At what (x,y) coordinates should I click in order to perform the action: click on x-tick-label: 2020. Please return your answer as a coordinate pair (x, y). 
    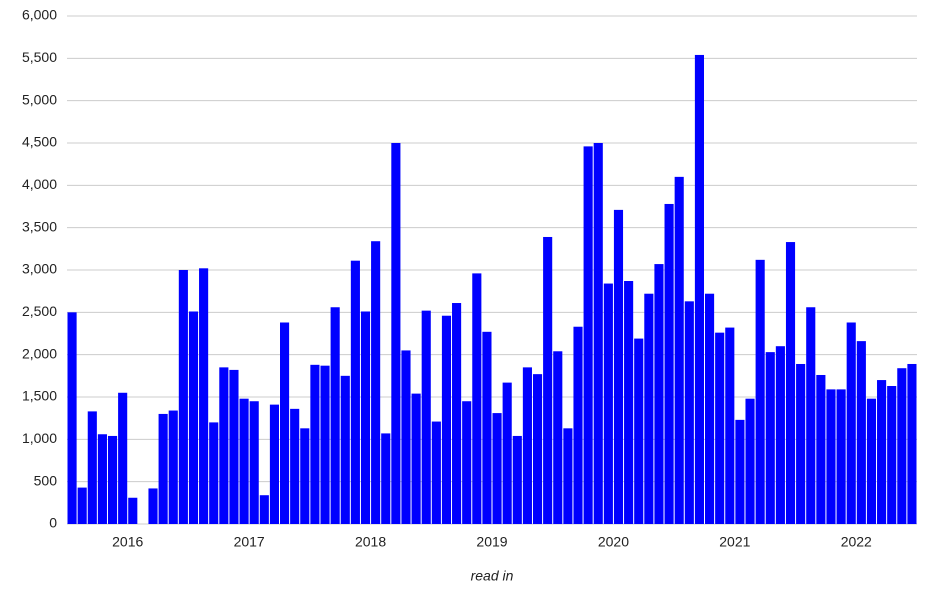
    Looking at the image, I should click on (613, 542).